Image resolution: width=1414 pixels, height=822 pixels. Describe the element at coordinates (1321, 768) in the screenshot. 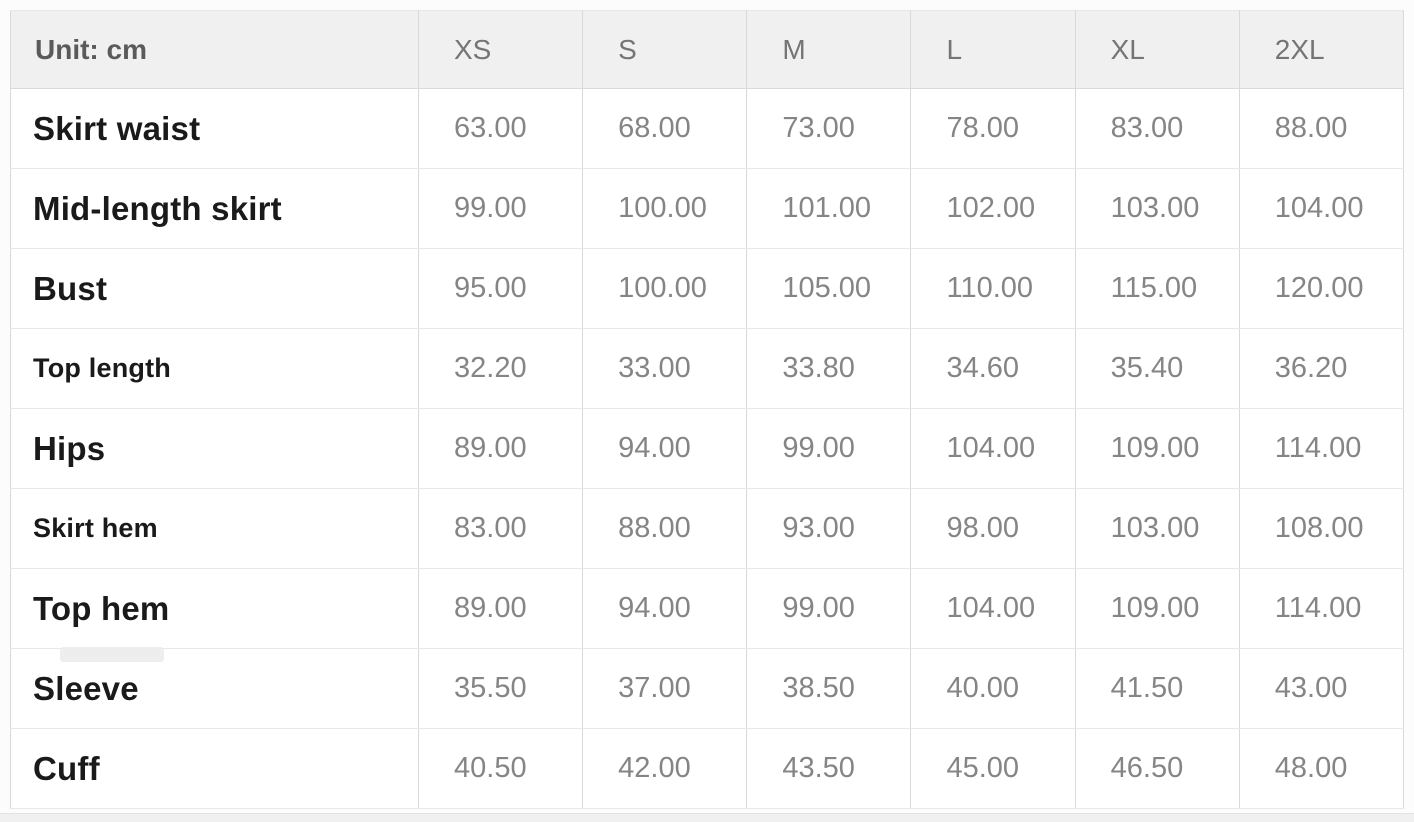

I see `measurement-cell: 48.00` at that location.